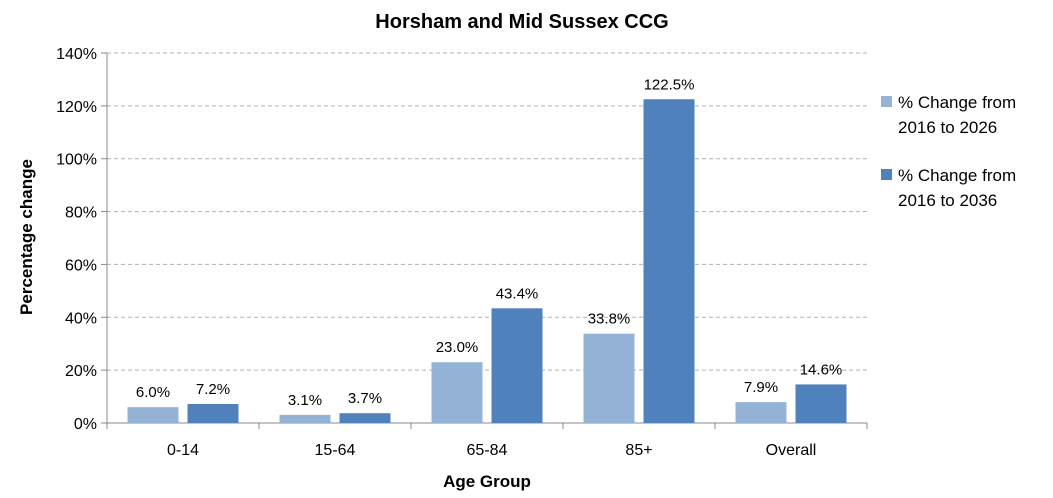 The height and width of the screenshot is (498, 1053). What do you see at coordinates (365, 398) in the screenshot?
I see `data-label: 3.7%` at bounding box center [365, 398].